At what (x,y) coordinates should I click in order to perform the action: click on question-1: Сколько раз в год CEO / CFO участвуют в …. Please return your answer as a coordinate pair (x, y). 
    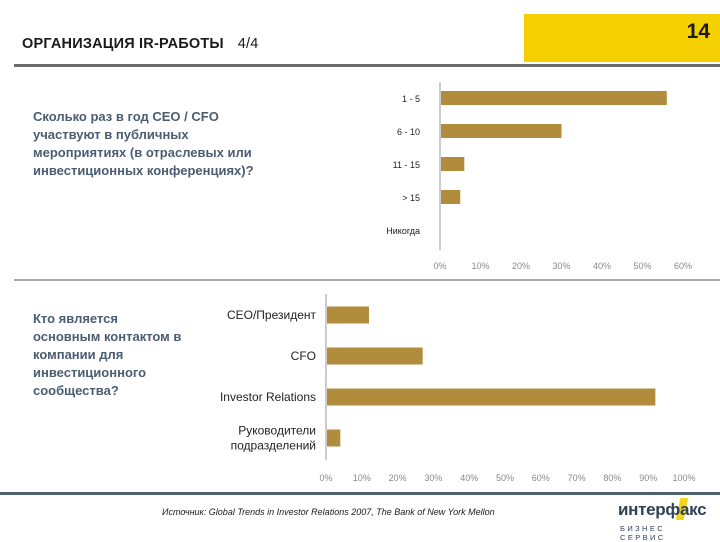
    Looking at the image, I should click on (143, 143).